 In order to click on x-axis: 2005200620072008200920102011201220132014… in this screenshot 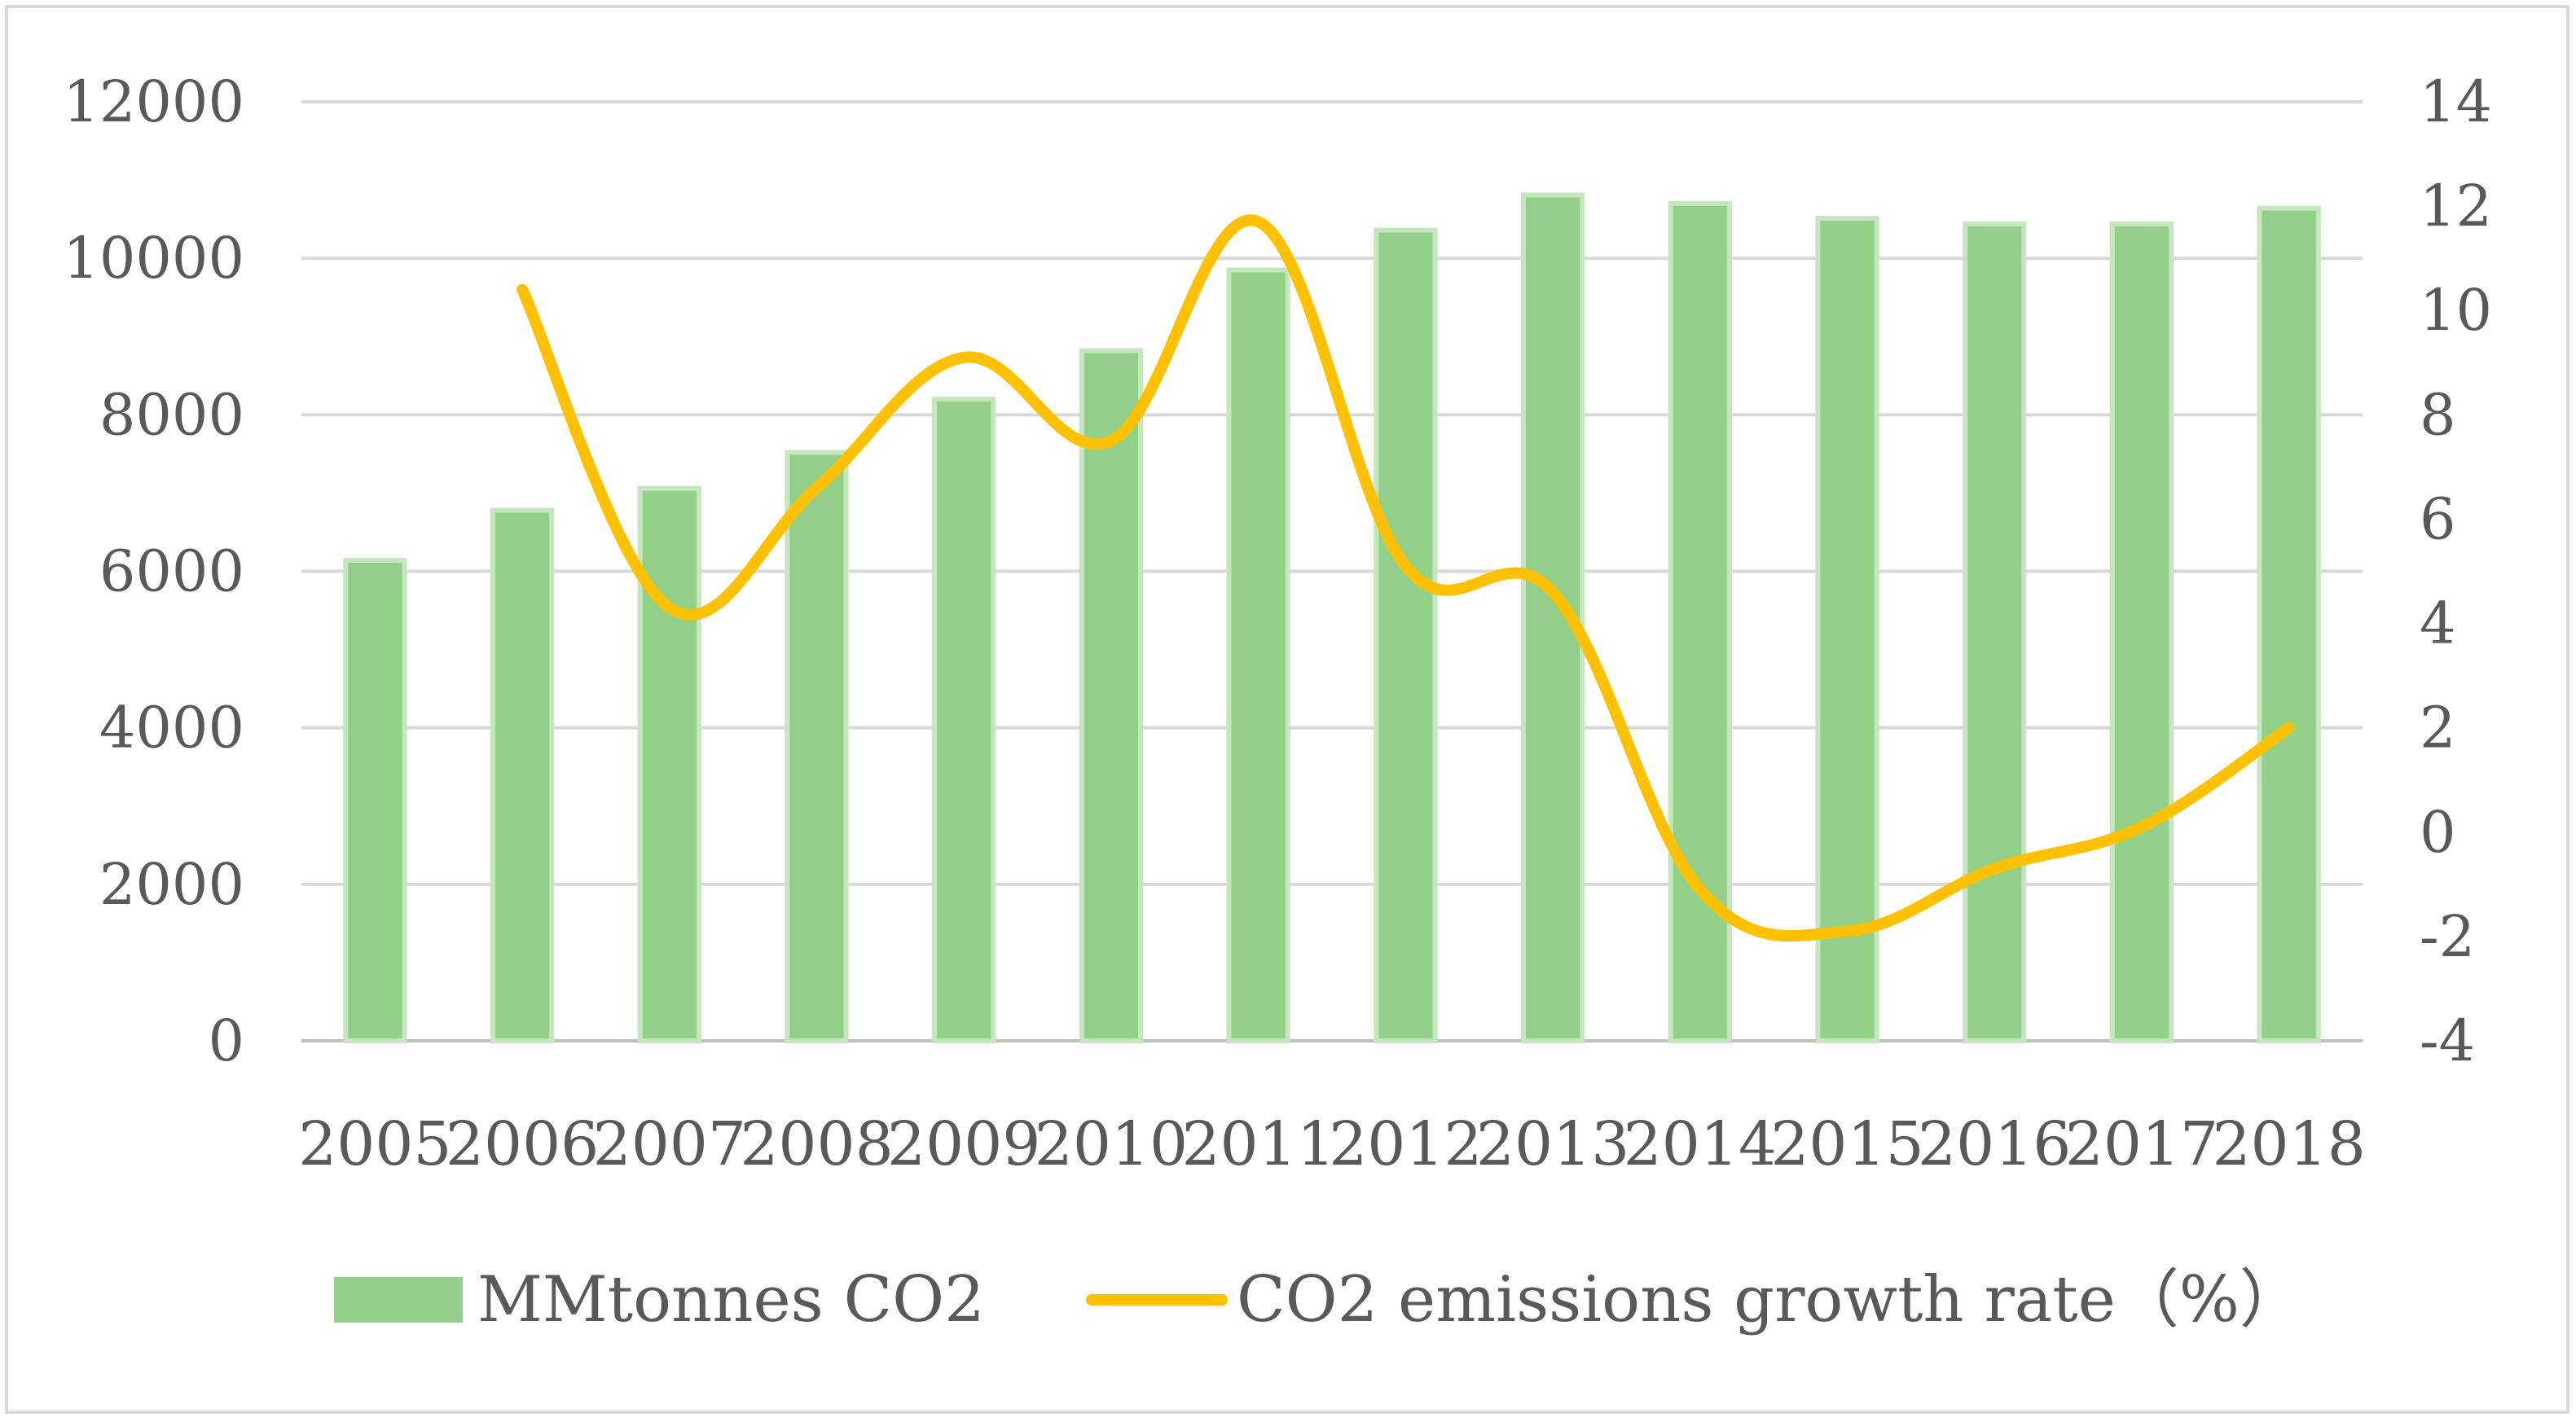, I will do `click(1332, 1144)`.